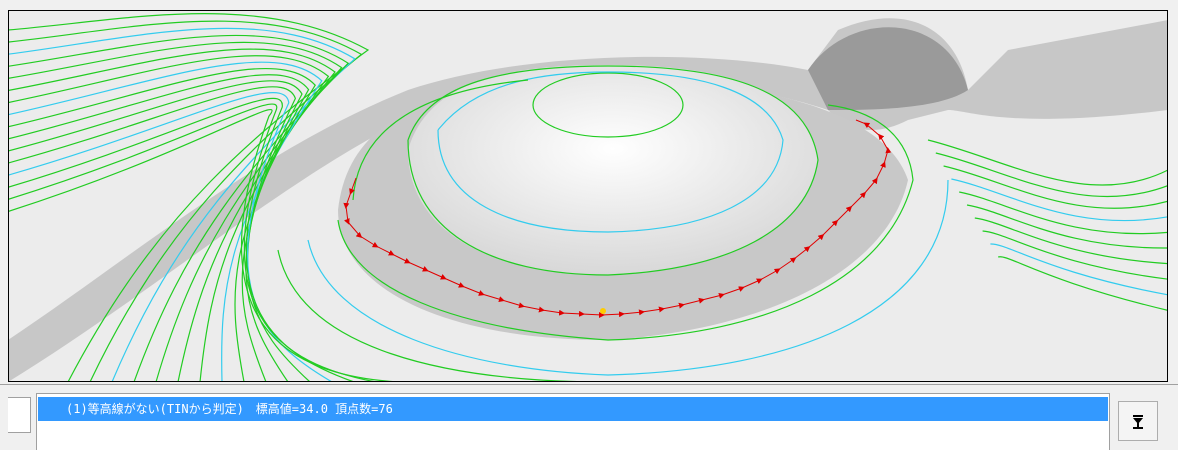 The height and width of the screenshot is (450, 1178). I want to click on message-list: (1)等高線がない(TINから判定) 標高値=34.0 頂点数=76, so click(573, 421).